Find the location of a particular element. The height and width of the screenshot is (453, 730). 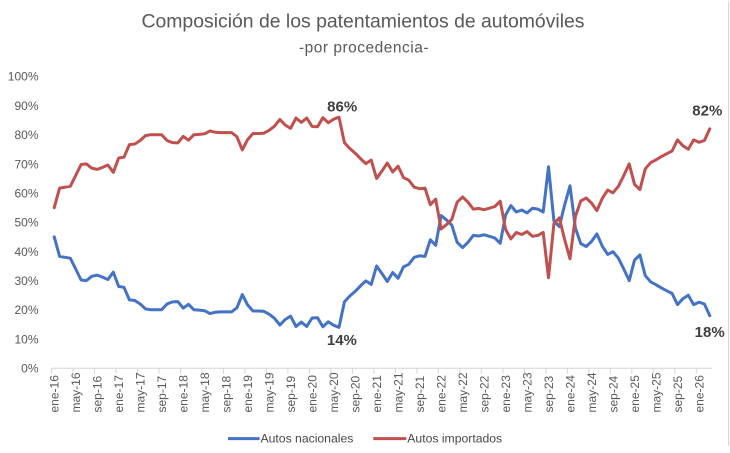

svg-text: sep-16 is located at coordinates (98, 393).